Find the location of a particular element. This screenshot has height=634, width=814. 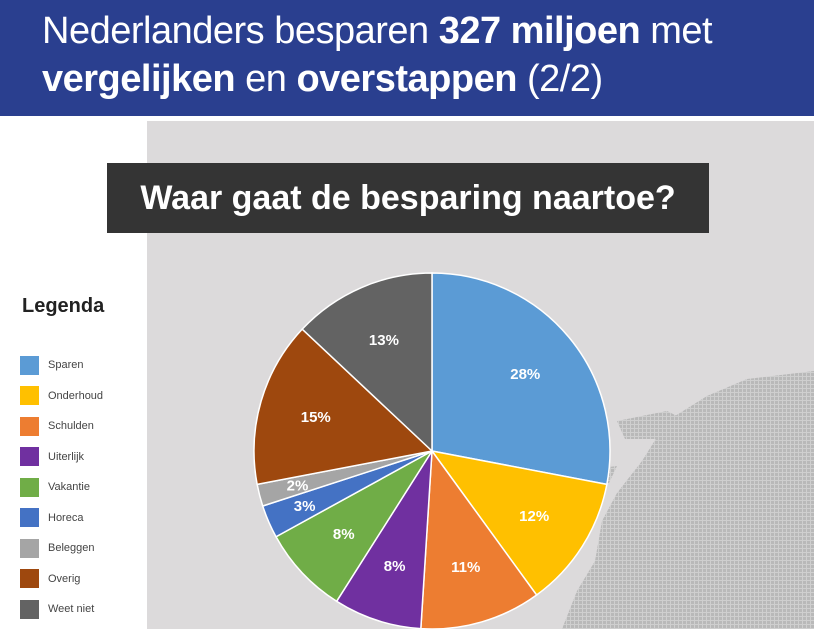

line2-segment: vergelijken is located at coordinates (139, 79).